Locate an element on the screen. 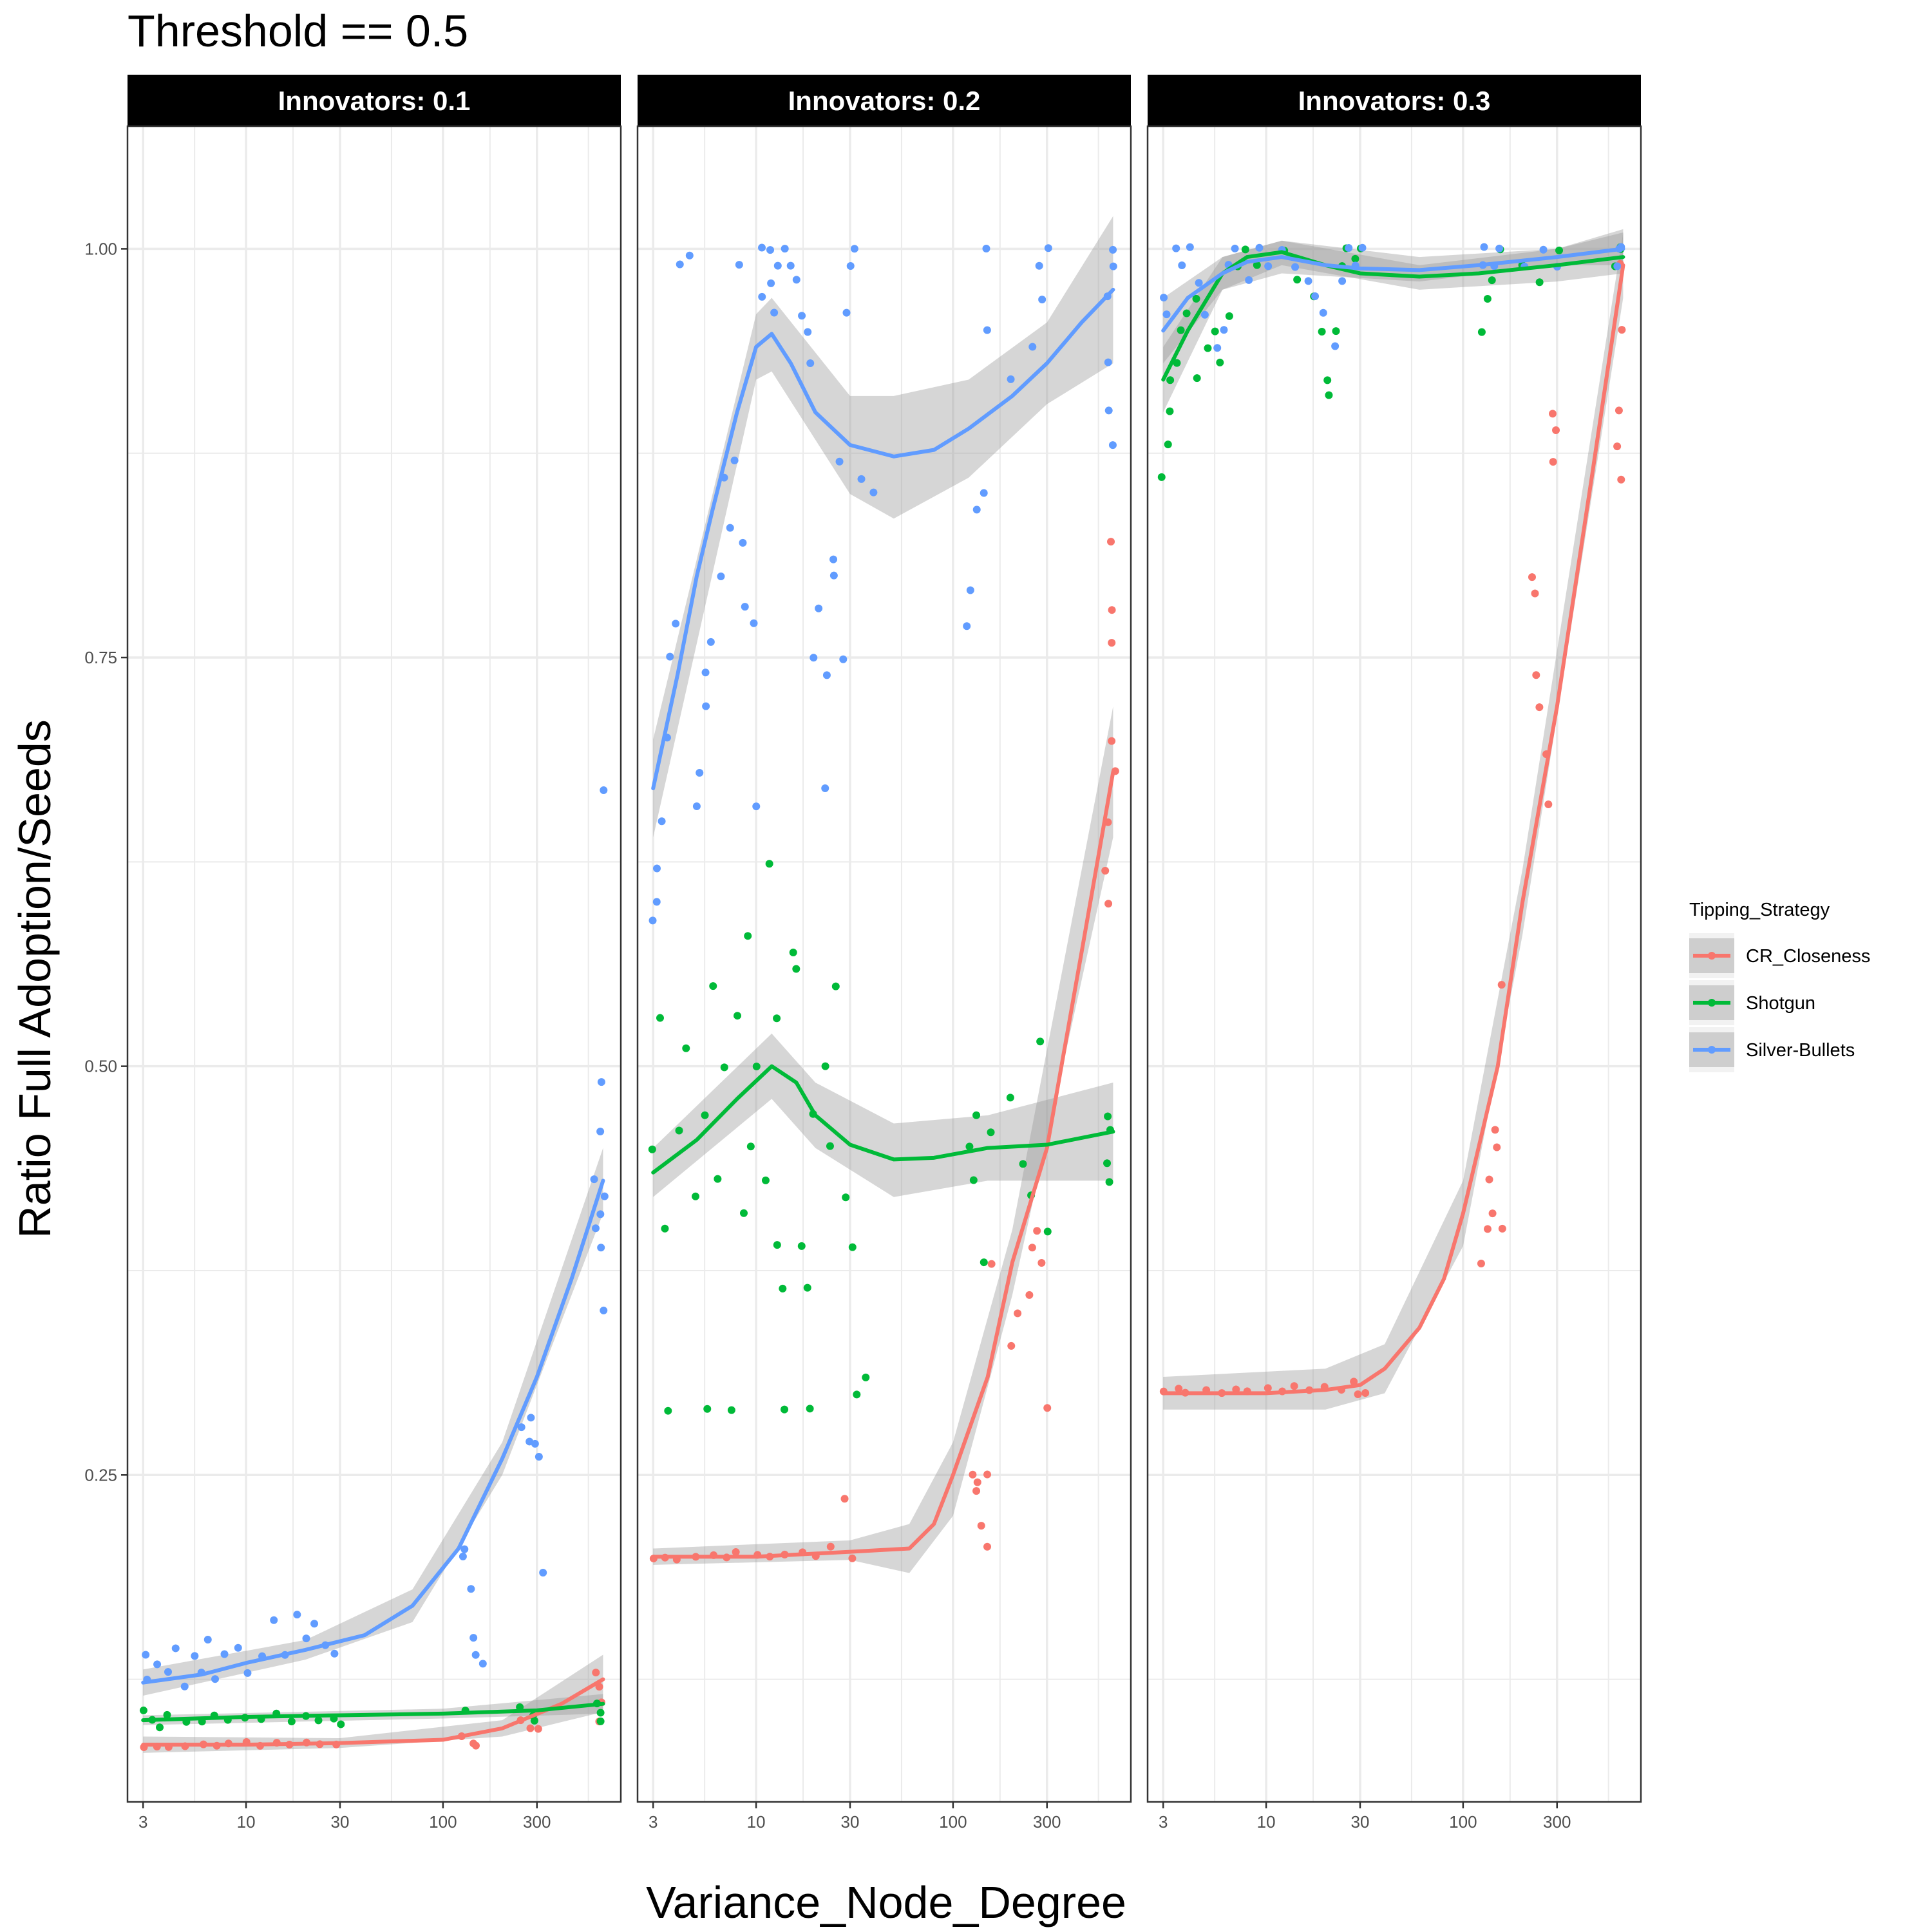  confidence-ribbon-silver-bullets is located at coordinates (883, 527).